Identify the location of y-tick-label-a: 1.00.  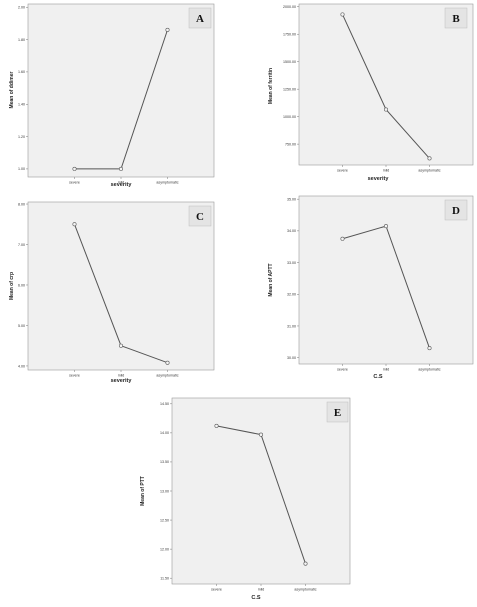
(21, 169).